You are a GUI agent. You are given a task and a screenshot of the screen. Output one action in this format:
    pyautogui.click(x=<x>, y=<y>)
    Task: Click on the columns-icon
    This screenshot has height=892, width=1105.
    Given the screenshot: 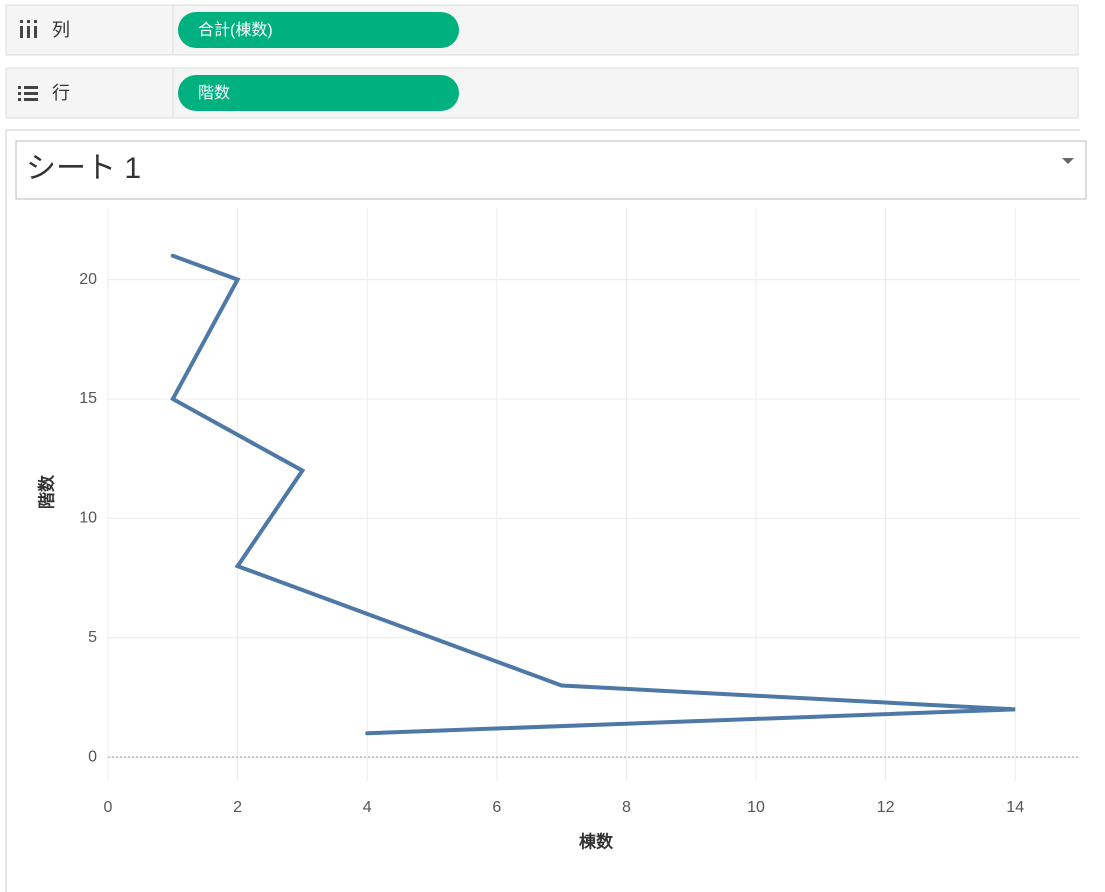 What is the action you would take?
    pyautogui.click(x=28, y=29)
    